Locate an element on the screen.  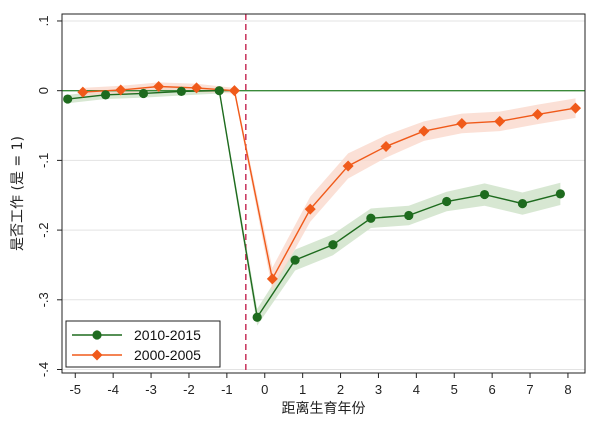
x-tick-label: 1 is located at coordinates (302, 389).